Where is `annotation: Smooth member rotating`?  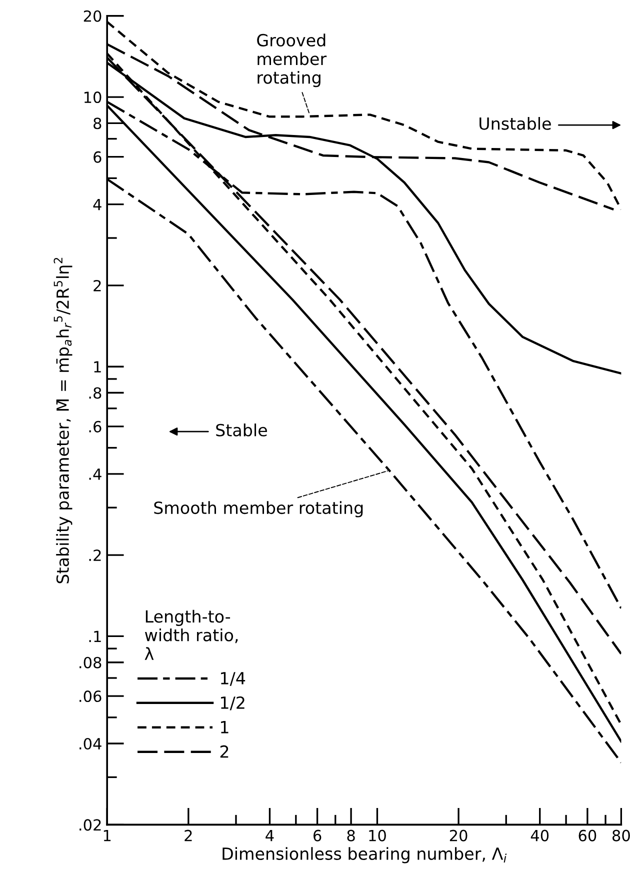 annotation: Smooth member rotating is located at coordinates (258, 509).